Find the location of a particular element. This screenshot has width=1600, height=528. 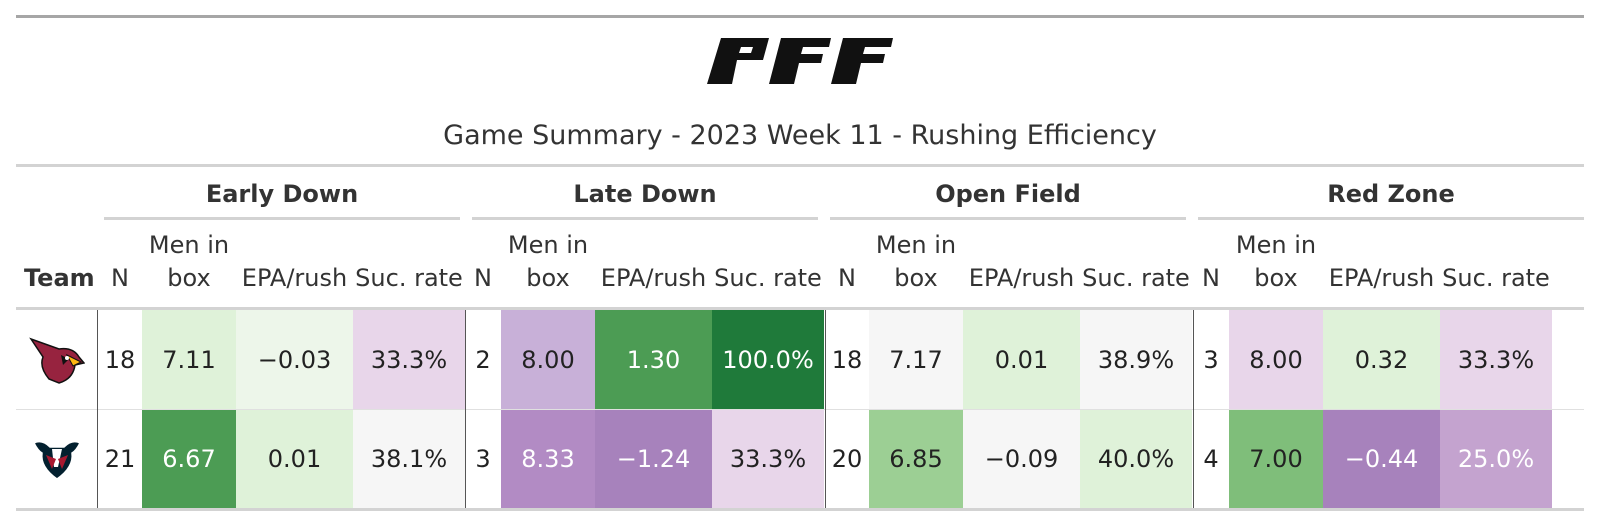

cell-epa-rush: 0.32 is located at coordinates (1381, 359).